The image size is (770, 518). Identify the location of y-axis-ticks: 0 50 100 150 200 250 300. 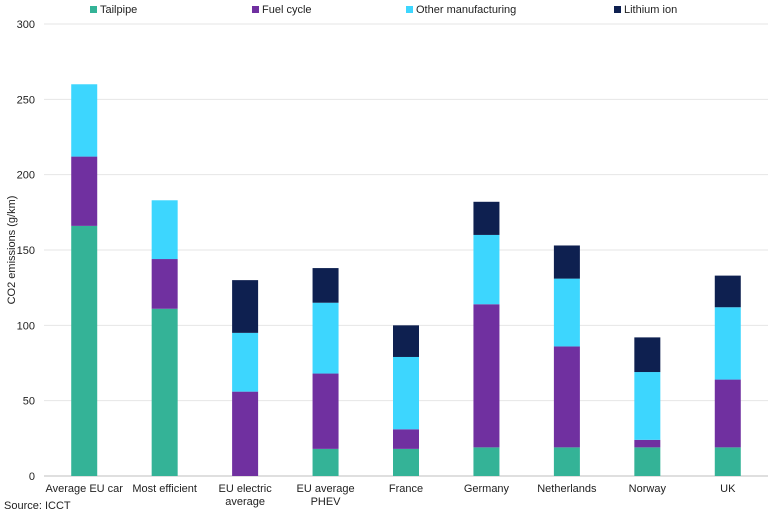
(26, 251).